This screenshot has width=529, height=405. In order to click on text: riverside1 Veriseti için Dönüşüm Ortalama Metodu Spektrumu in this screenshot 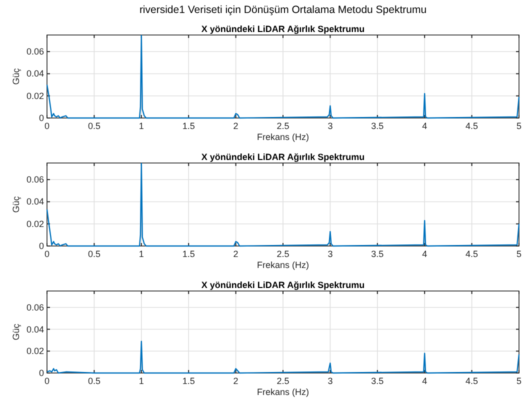, I will do `click(283, 10)`.